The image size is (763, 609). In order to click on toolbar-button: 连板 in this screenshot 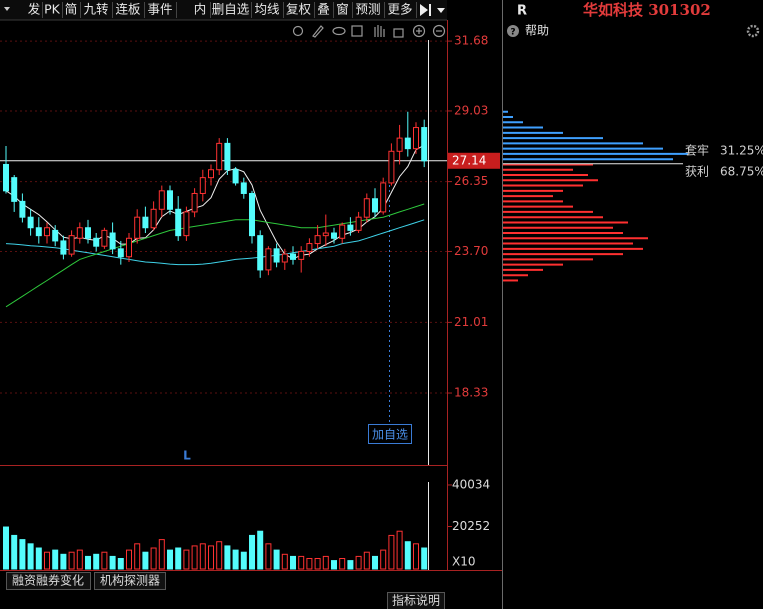, I will do `click(128, 9)`.